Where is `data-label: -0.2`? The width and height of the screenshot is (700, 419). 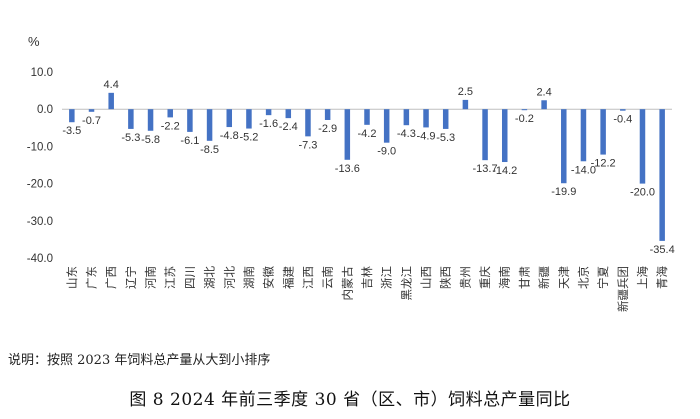
data-label: -0.2 is located at coordinates (524, 119).